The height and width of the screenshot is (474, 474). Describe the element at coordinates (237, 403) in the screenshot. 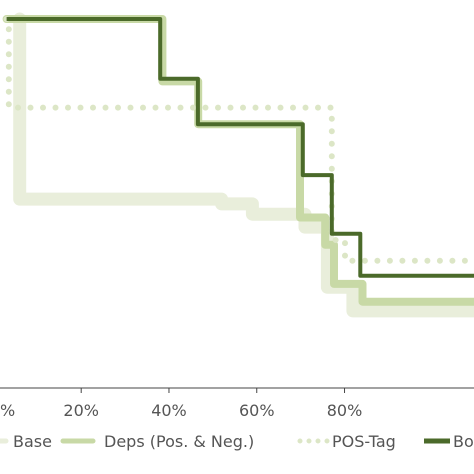

I see `x-axis: % 20% 40% 60% 80%` at that location.